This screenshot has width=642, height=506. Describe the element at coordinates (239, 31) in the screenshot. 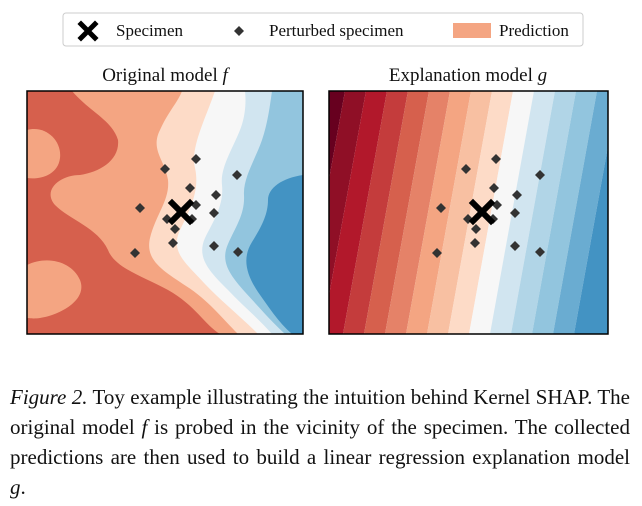

I see `perturbed-diamond-icon` at that location.